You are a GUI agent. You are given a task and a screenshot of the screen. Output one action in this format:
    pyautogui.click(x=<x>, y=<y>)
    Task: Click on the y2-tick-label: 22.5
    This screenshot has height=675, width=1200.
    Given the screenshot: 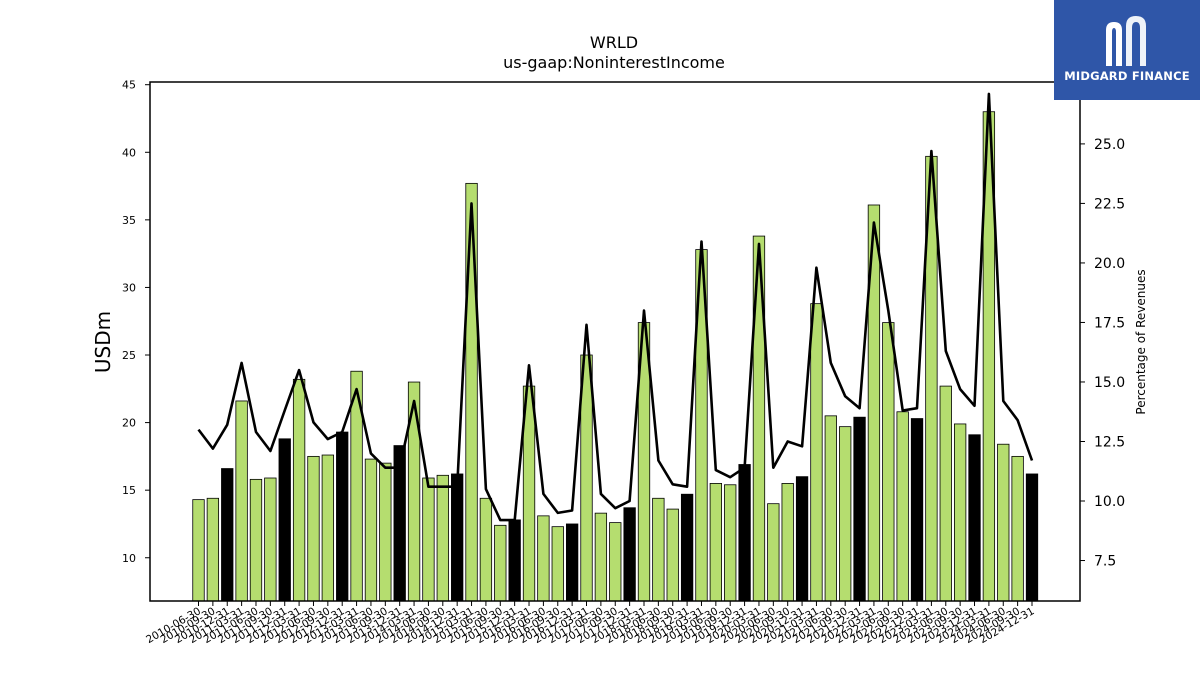 What is the action you would take?
    pyautogui.click(x=1109, y=204)
    